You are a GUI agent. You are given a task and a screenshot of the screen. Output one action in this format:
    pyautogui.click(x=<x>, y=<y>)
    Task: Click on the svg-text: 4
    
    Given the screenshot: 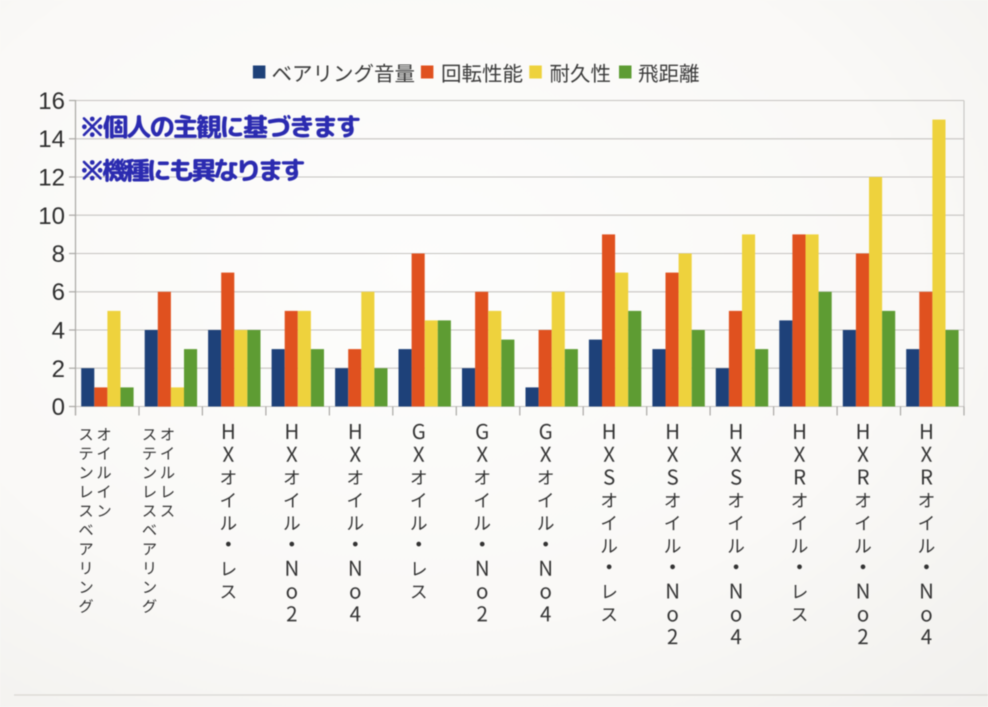 What is the action you would take?
    pyautogui.click(x=58, y=331)
    